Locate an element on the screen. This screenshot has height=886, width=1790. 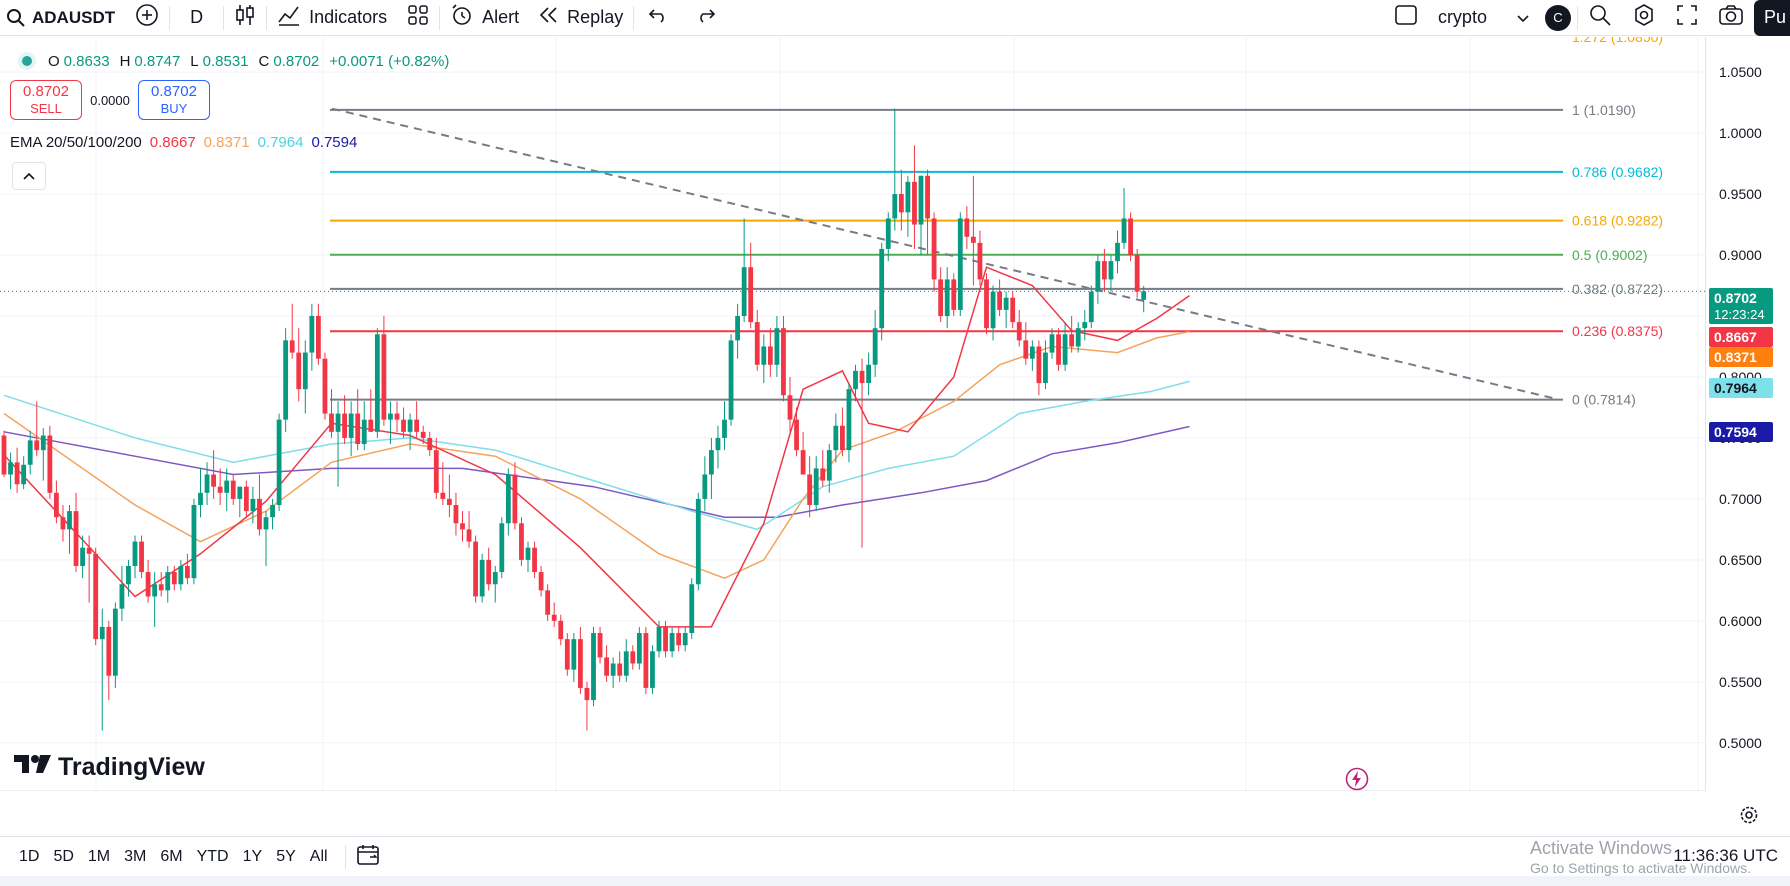
user-avatar: C is located at coordinates (1558, 18).